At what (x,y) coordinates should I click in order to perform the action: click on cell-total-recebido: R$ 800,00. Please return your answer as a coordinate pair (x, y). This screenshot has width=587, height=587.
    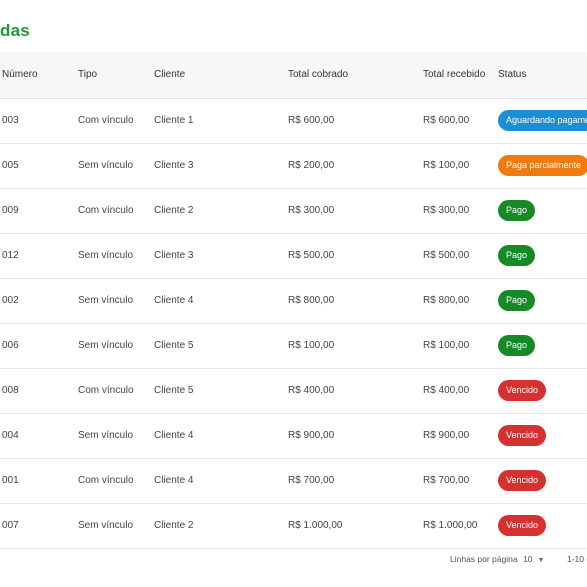
    Looking at the image, I should click on (446, 300).